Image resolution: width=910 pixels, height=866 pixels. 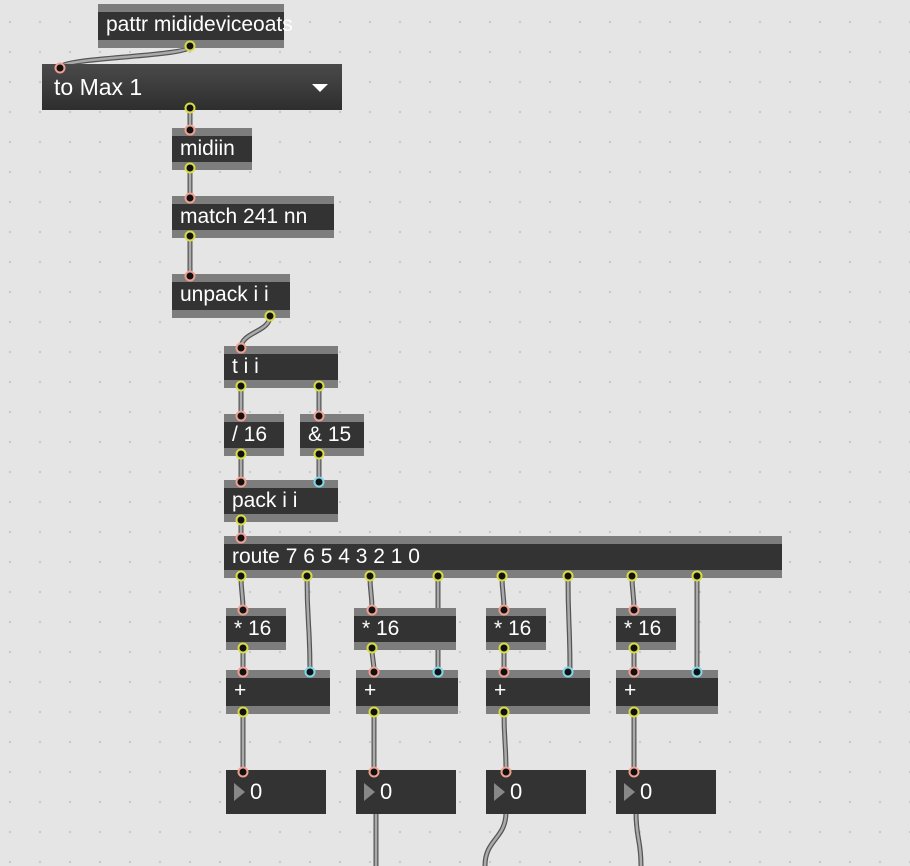 What do you see at coordinates (320, 88) in the screenshot?
I see `dropdown-arrow-icon` at bounding box center [320, 88].